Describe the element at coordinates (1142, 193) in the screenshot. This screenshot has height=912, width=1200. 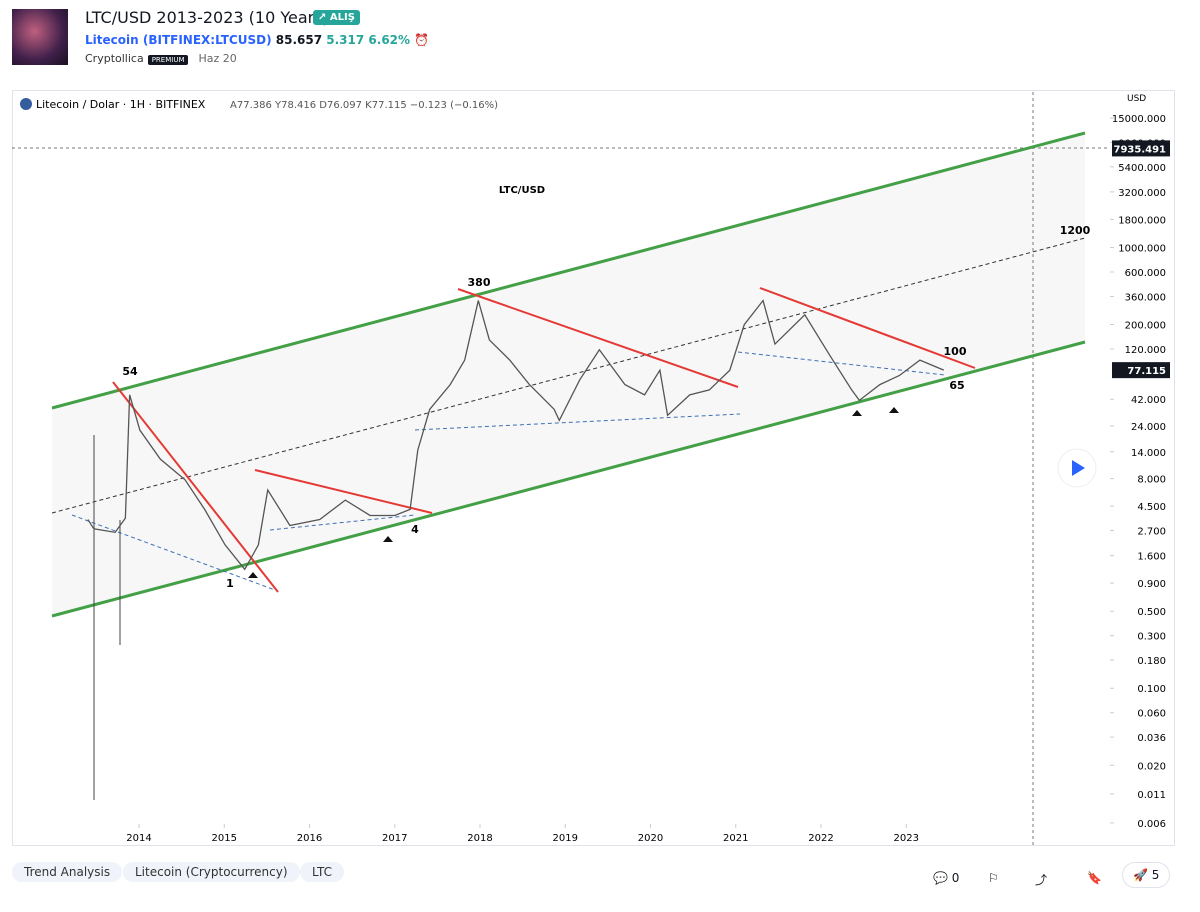
I see `y-tick-label: 3200.000` at that location.